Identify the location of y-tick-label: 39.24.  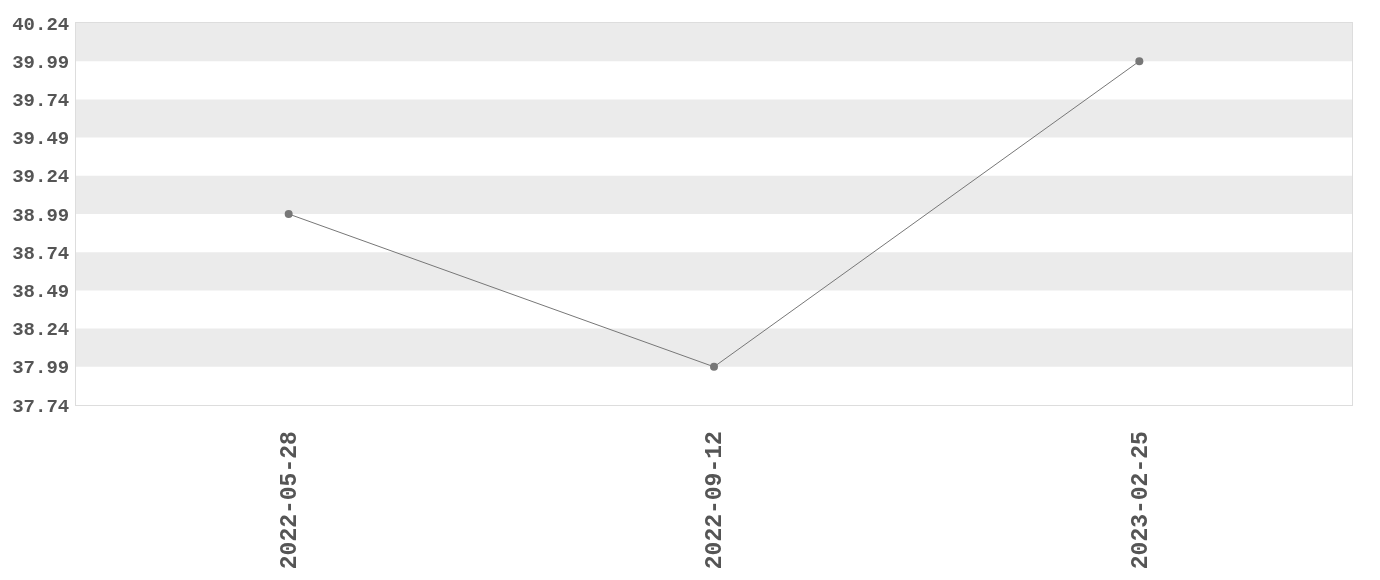
(41, 177).